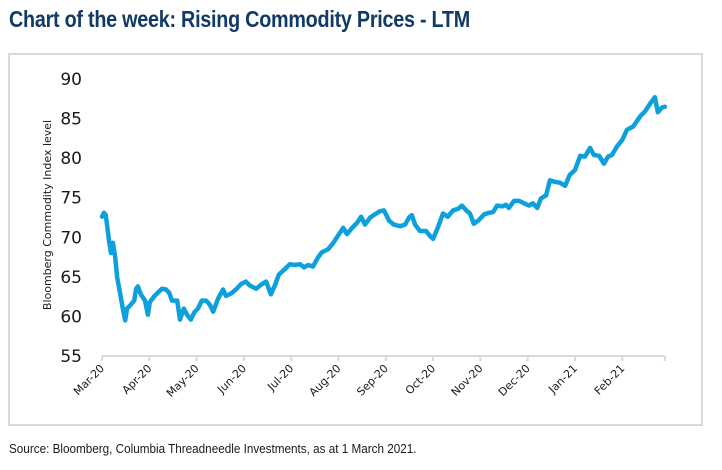  What do you see at coordinates (71, 218) in the screenshot?
I see `y-axis-ticks: 55 60 65 70 75 80 85 90` at bounding box center [71, 218].